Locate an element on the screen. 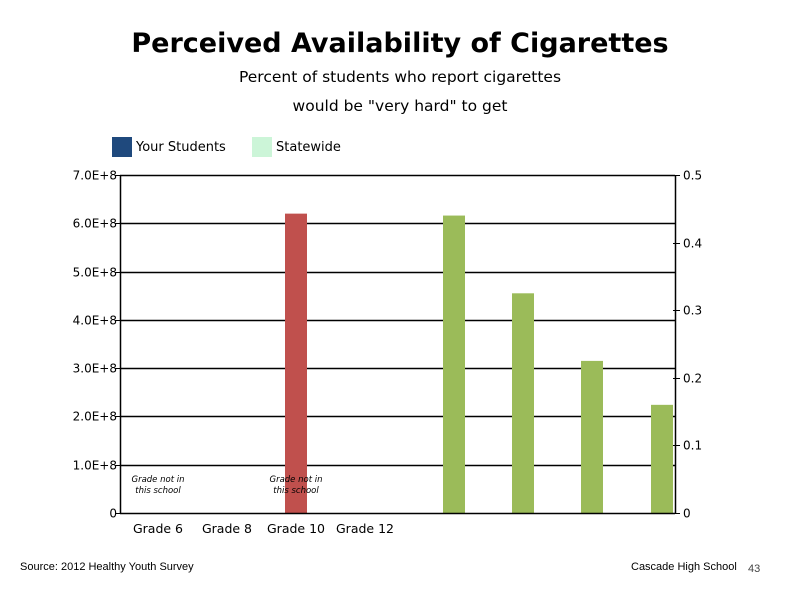 Image resolution: width=800 pixels, height=600 pixels. legend-label-your-students: Your Students is located at coordinates (181, 147).